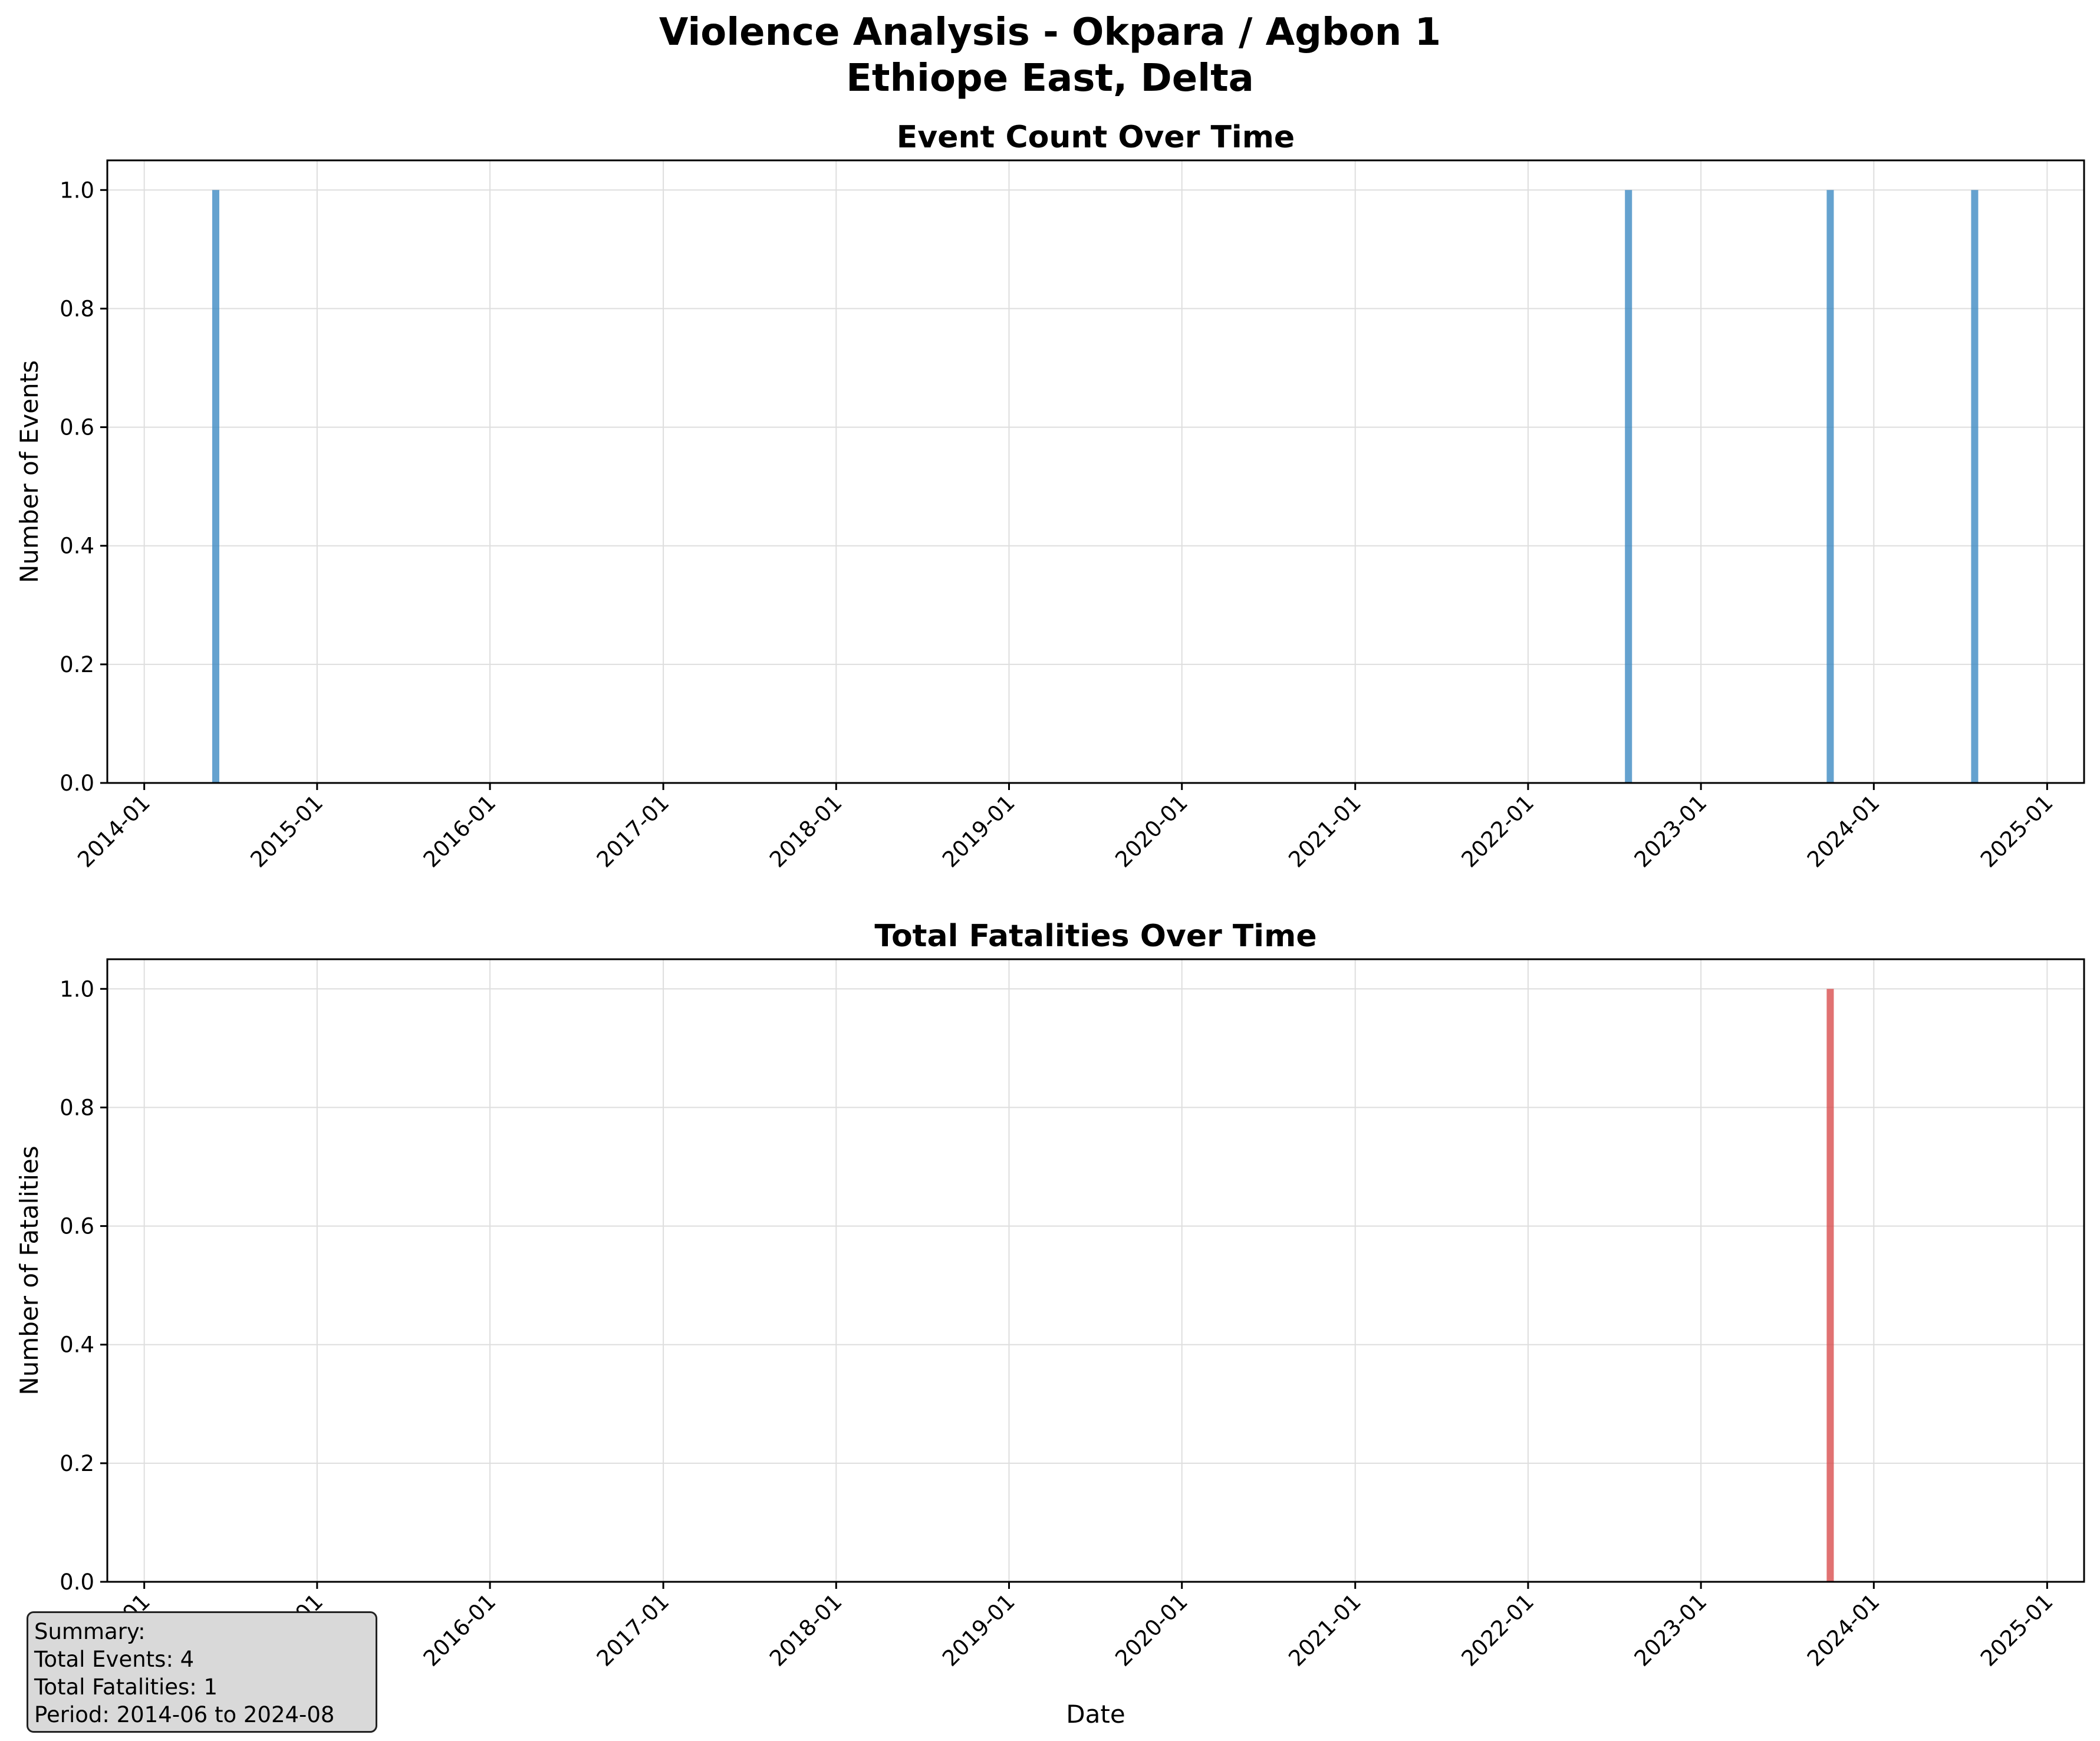 The image size is (2100, 1741). What do you see at coordinates (29, 1270) in the screenshot?
I see `y-axis-label: Number of Fatalities` at bounding box center [29, 1270].